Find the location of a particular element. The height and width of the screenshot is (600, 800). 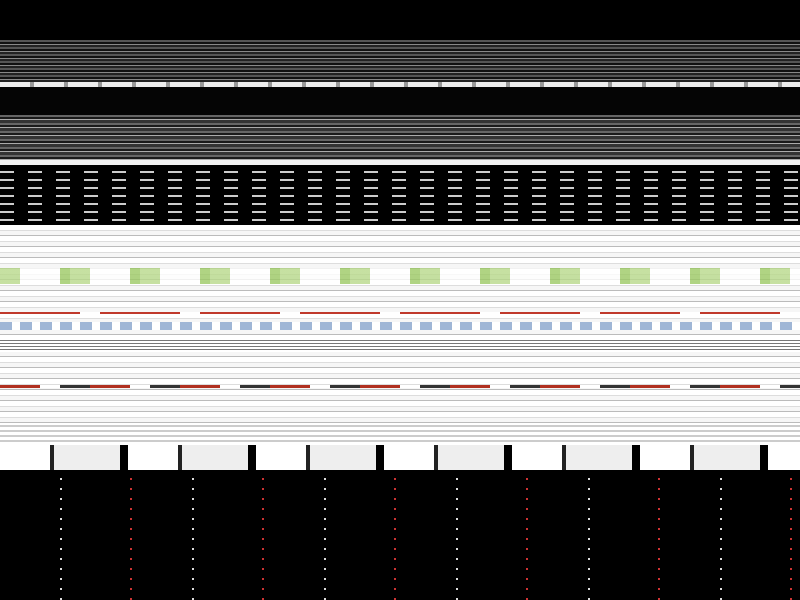

mixed-band is located at coordinates (400, 457).